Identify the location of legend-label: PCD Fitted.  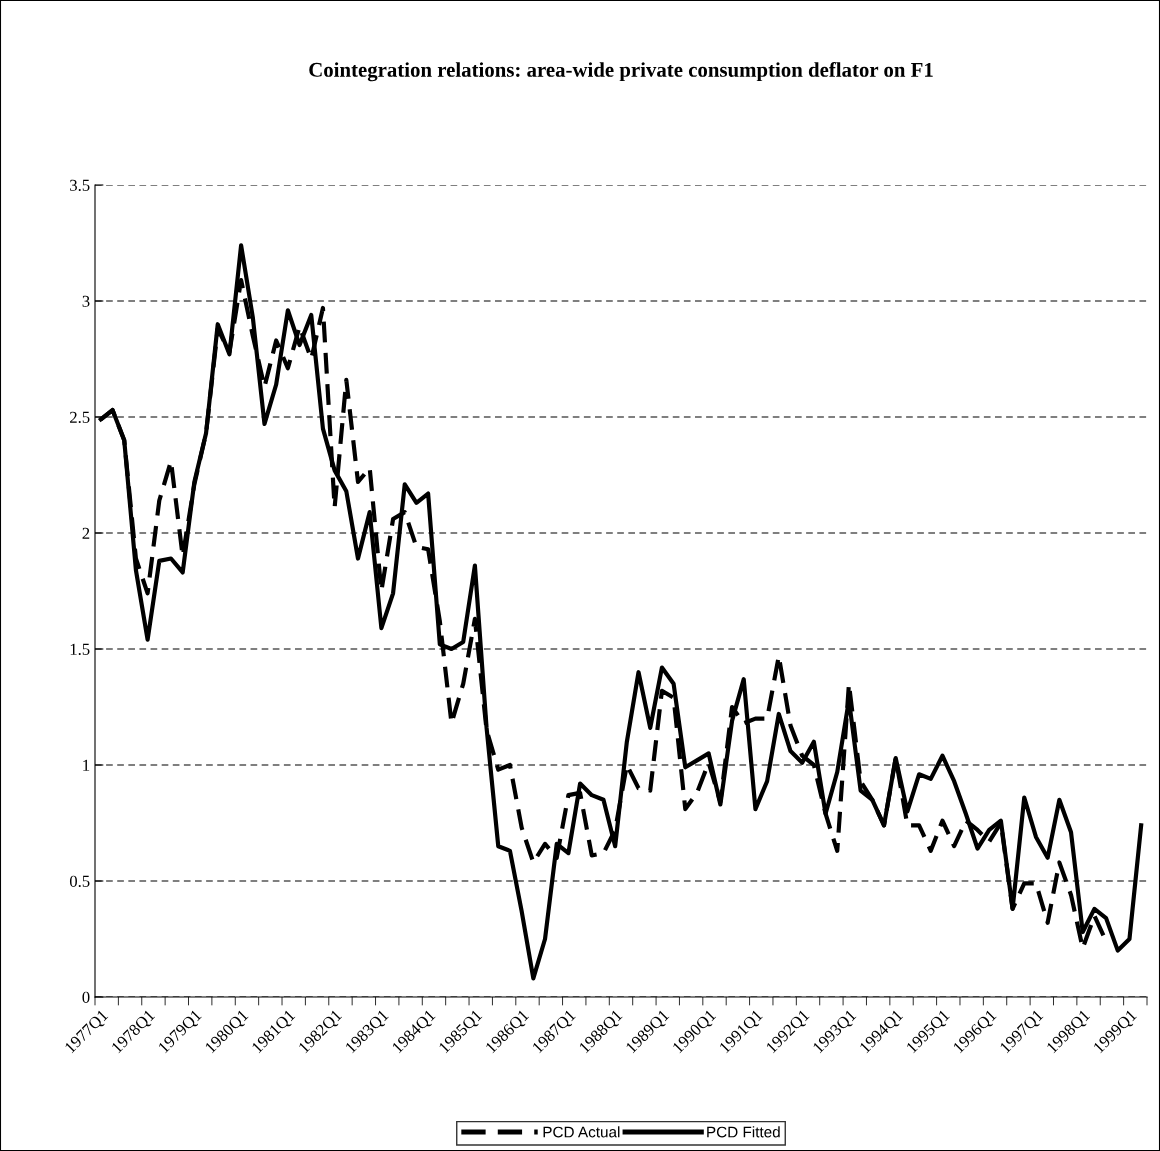
(743, 1132).